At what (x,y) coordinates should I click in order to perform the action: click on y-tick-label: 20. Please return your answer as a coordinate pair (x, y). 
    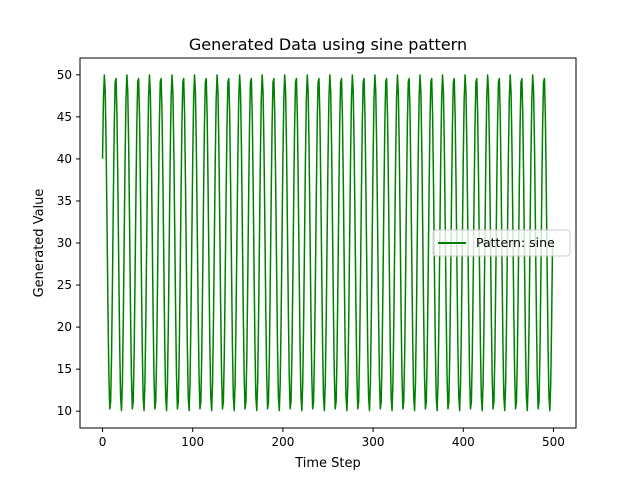
    Looking at the image, I should click on (64, 327).